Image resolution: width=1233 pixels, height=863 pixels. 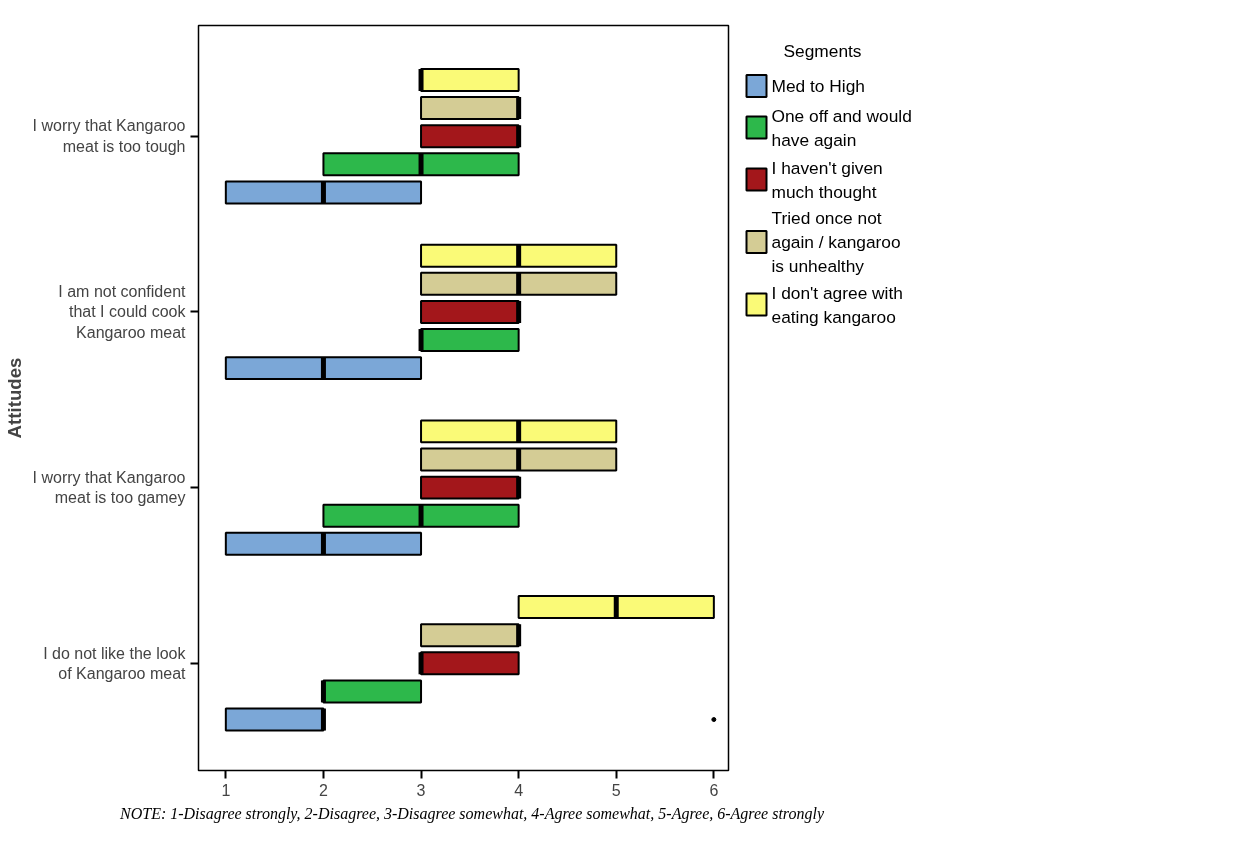 What do you see at coordinates (421, 790) in the screenshot?
I see `x-tick-label: 3` at bounding box center [421, 790].